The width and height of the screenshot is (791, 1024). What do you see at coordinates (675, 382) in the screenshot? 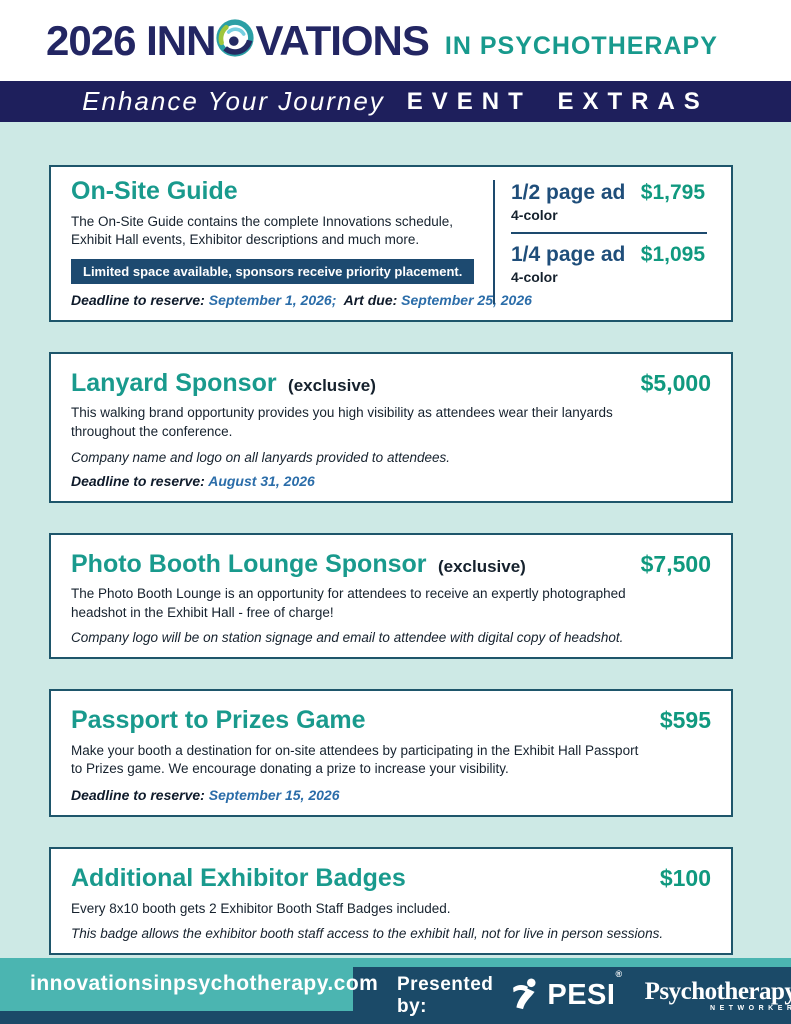
I see `price: $5,000` at bounding box center [675, 382].